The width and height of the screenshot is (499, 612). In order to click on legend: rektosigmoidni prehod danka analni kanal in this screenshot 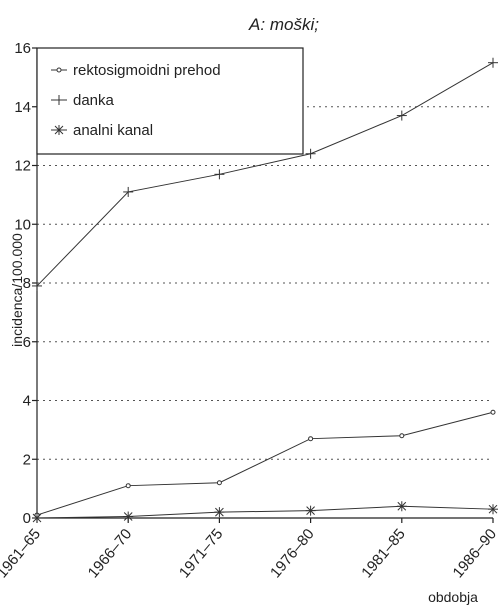, I will do `click(170, 101)`.